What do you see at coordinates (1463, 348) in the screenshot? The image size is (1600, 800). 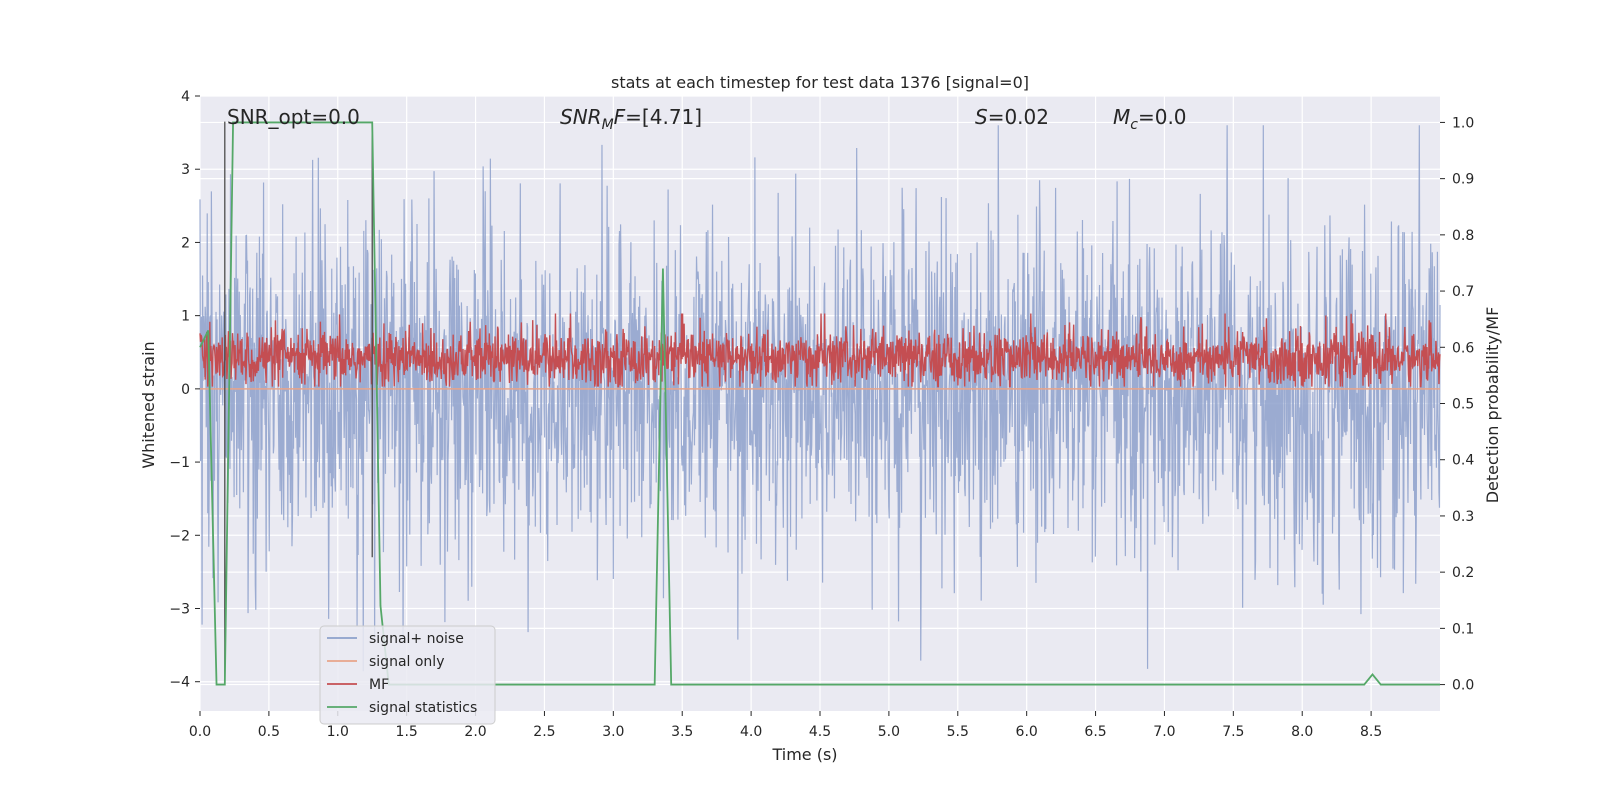 I see `y-tick-label-right: 0.6` at bounding box center [1463, 348].